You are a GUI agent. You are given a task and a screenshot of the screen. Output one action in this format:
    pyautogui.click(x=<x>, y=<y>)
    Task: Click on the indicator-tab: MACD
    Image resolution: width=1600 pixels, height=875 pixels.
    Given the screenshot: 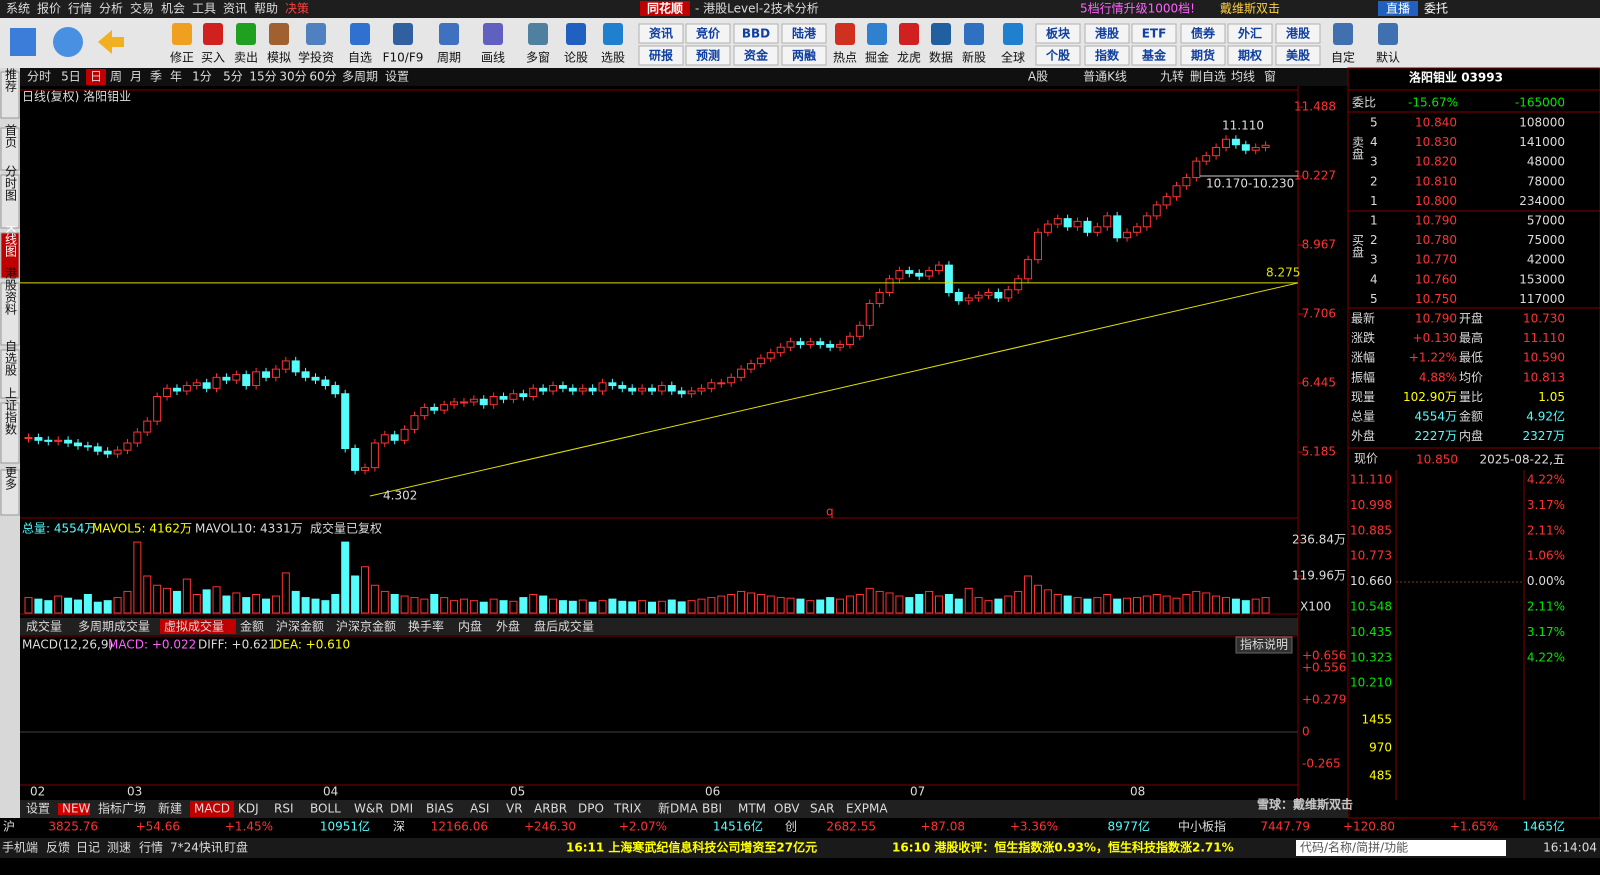 What is the action you would take?
    pyautogui.click(x=212, y=809)
    